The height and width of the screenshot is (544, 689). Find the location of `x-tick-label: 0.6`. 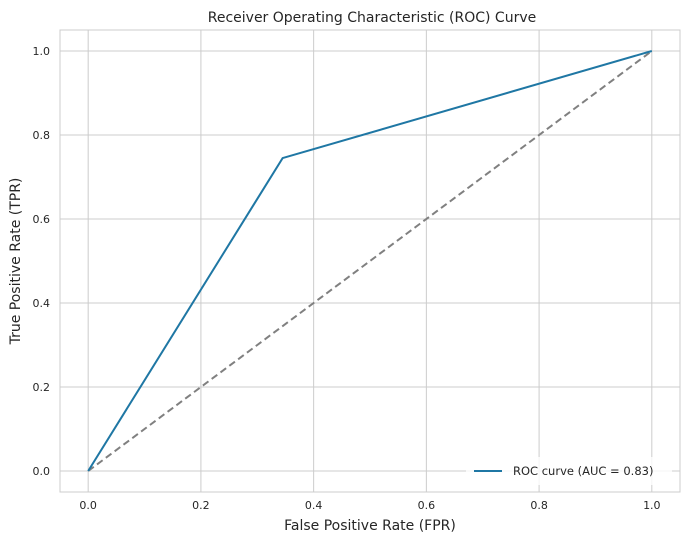

x-tick-label: 0.6 is located at coordinates (427, 505).